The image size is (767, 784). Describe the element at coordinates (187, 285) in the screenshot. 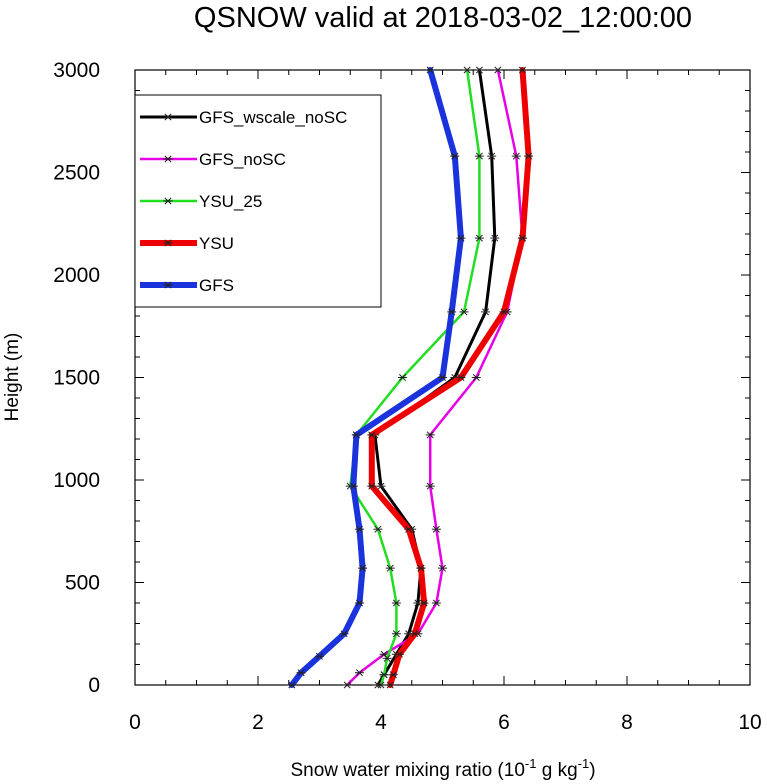

I see `legend-item-gfs: GFS` at that location.